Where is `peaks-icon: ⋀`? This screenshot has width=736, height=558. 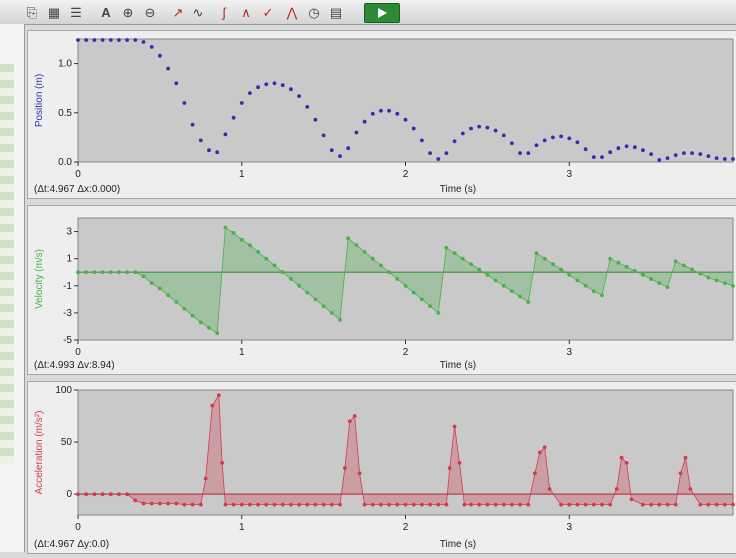
peaks-icon: ⋀ is located at coordinates (292, 12).